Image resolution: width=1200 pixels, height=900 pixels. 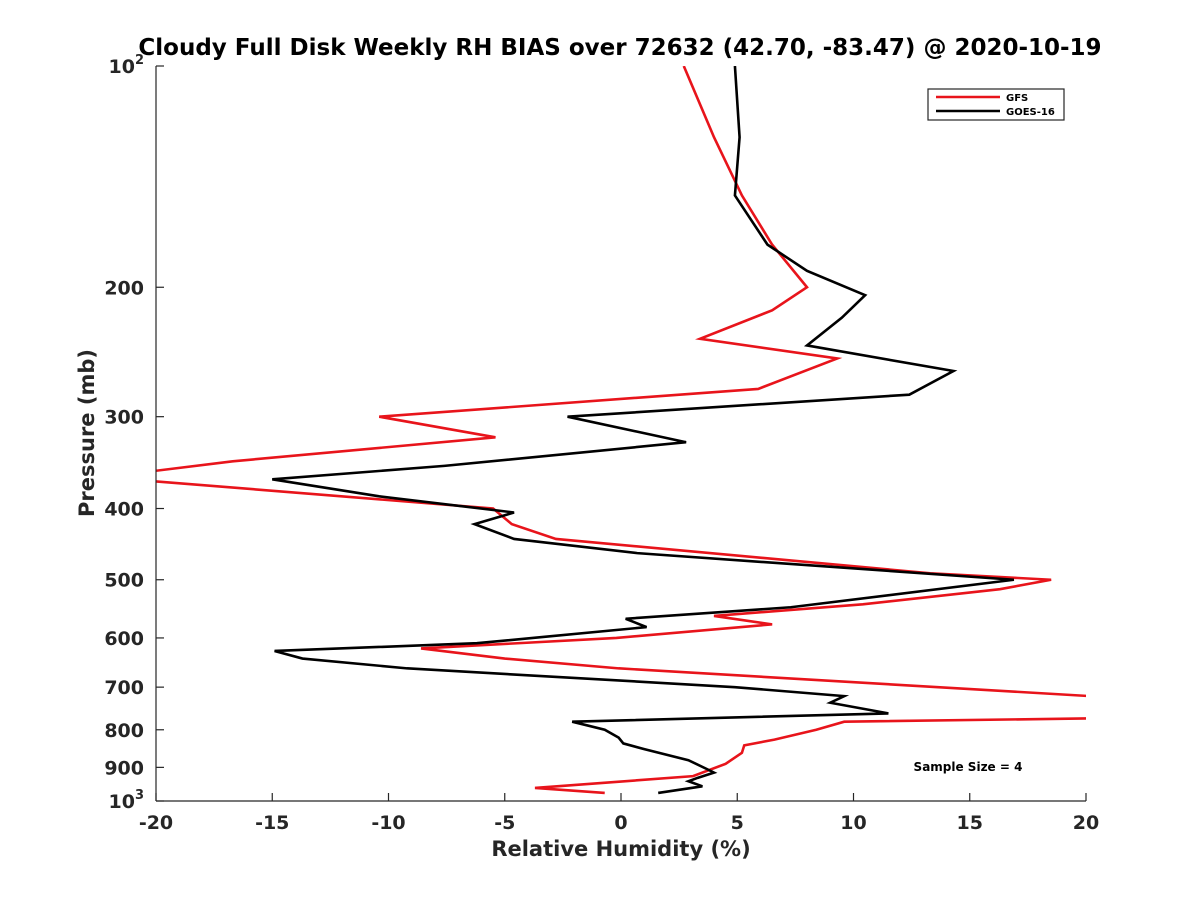 What do you see at coordinates (127, 800) in the screenshot?
I see `y-tick-label: 10³` at bounding box center [127, 800].